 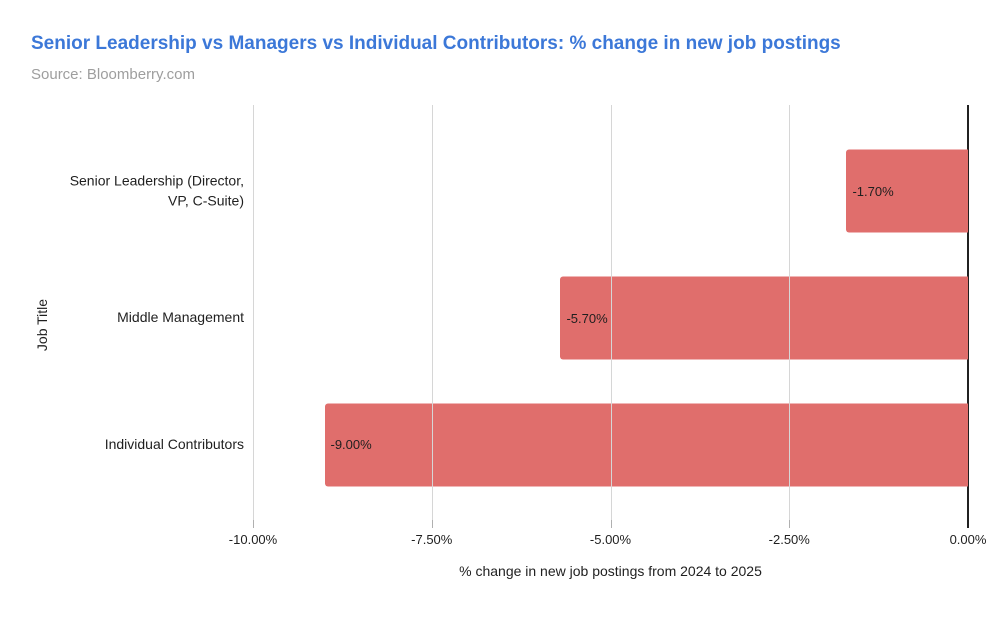 I want to click on x-tick-label: 0.00%, so click(x=968, y=539).